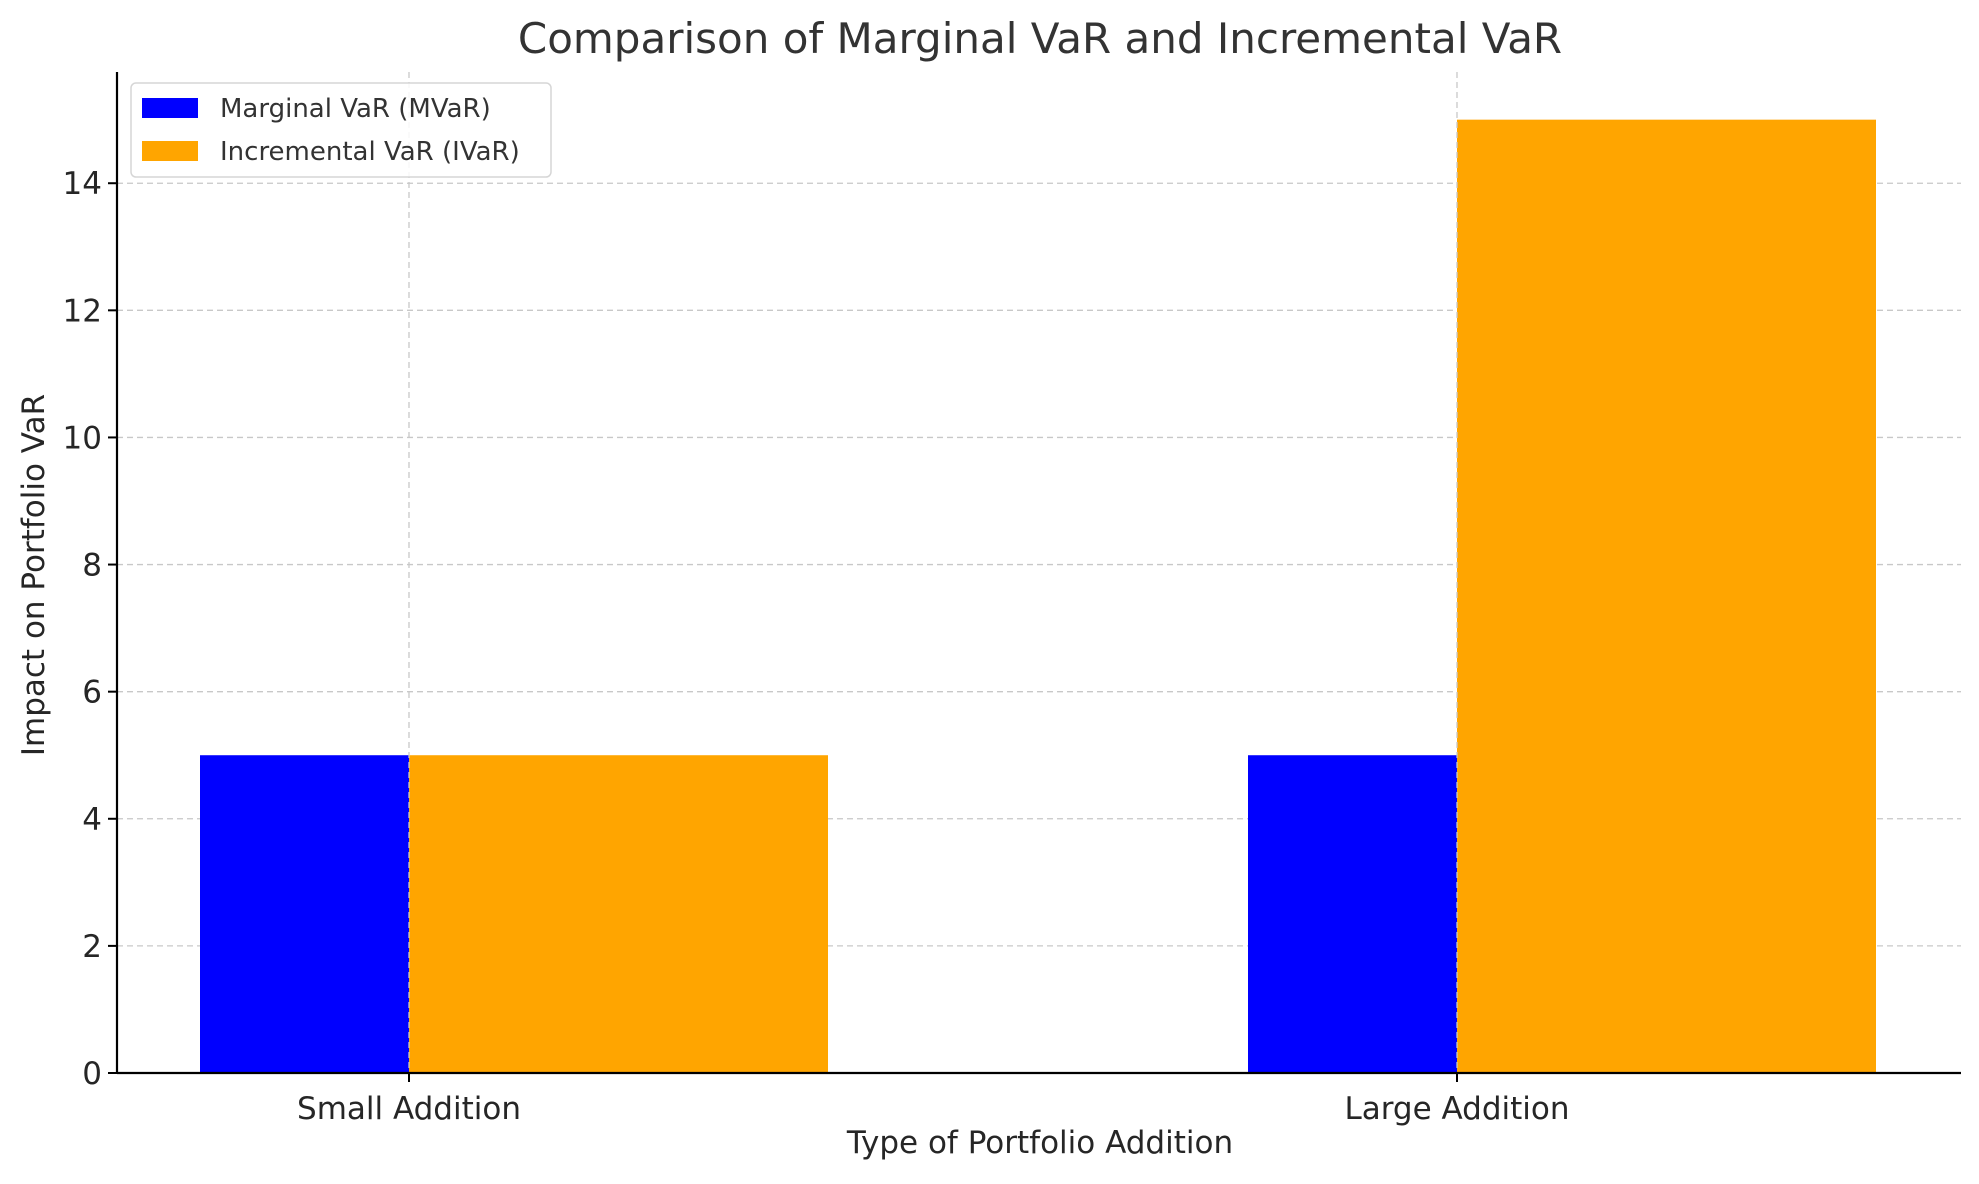 The height and width of the screenshot is (1184, 1979). Describe the element at coordinates (933, 1100) in the screenshot. I see `x-ticks: Small Addition Large Addition` at that location.